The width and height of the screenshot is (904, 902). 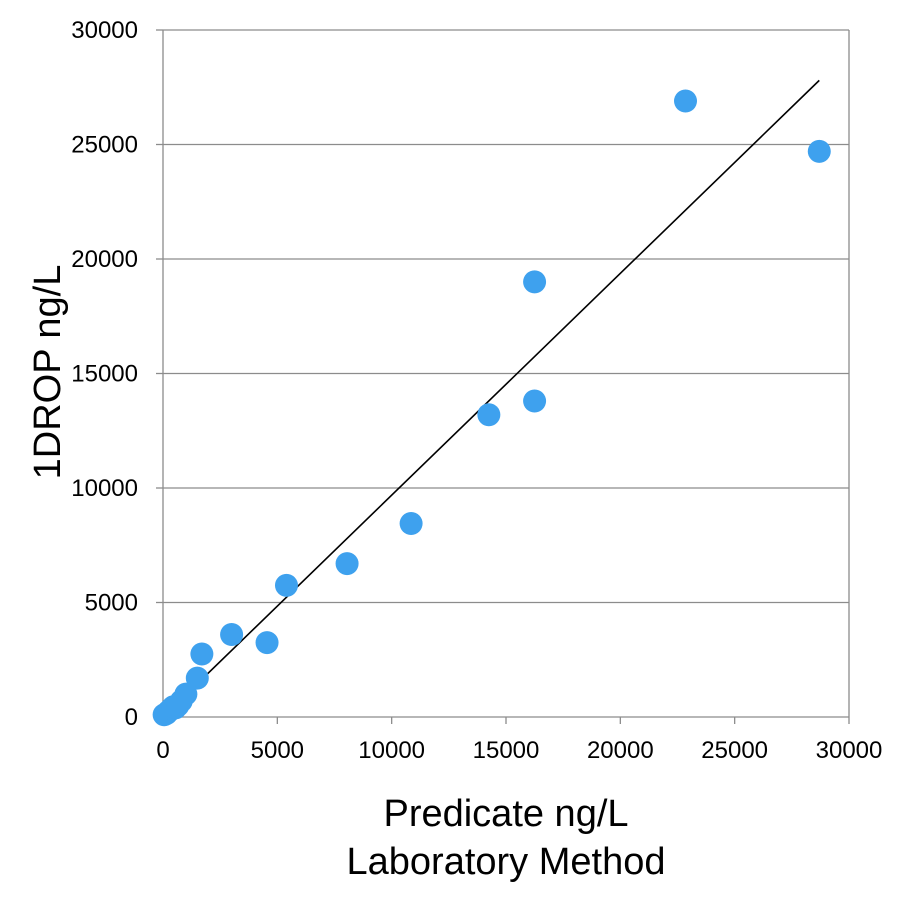 I want to click on y-tick-label: 10000, so click(x=104, y=488).